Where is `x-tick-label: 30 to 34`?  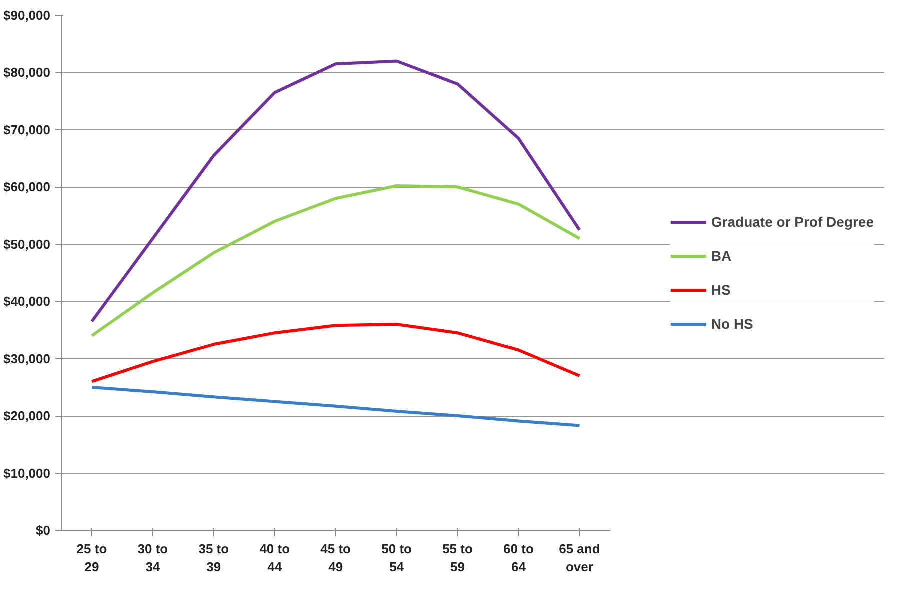 x-tick-label: 30 to 34 is located at coordinates (153, 558).